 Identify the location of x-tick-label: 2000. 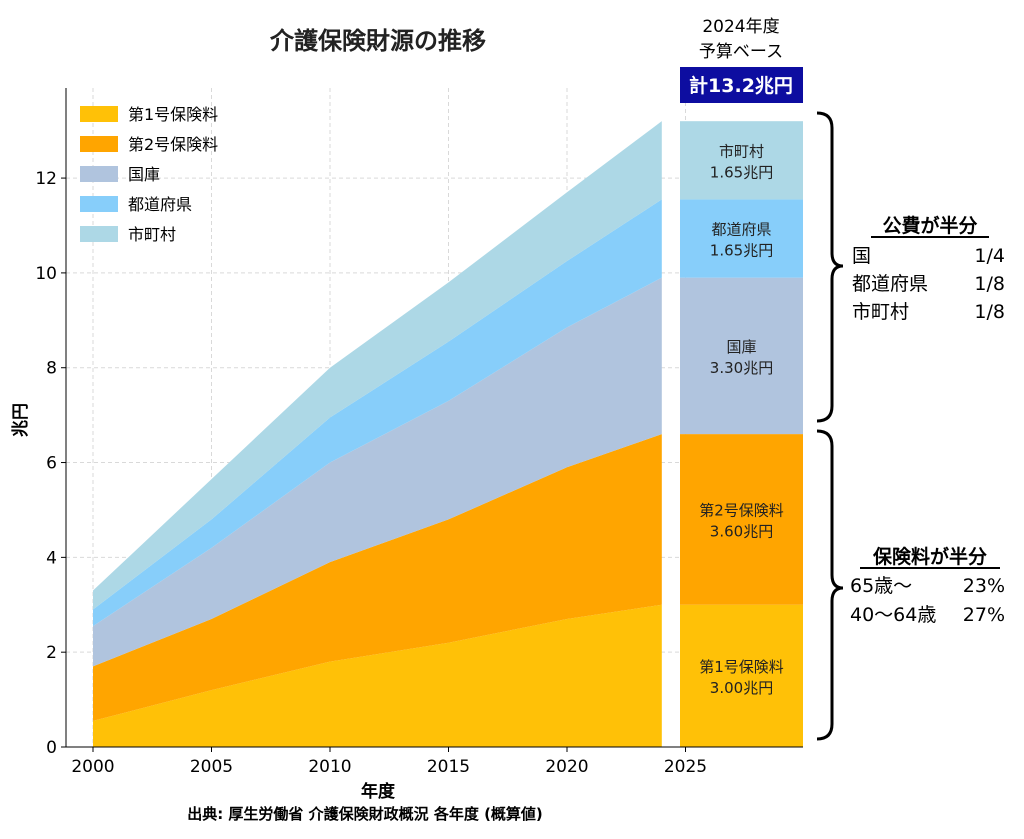
(92, 767).